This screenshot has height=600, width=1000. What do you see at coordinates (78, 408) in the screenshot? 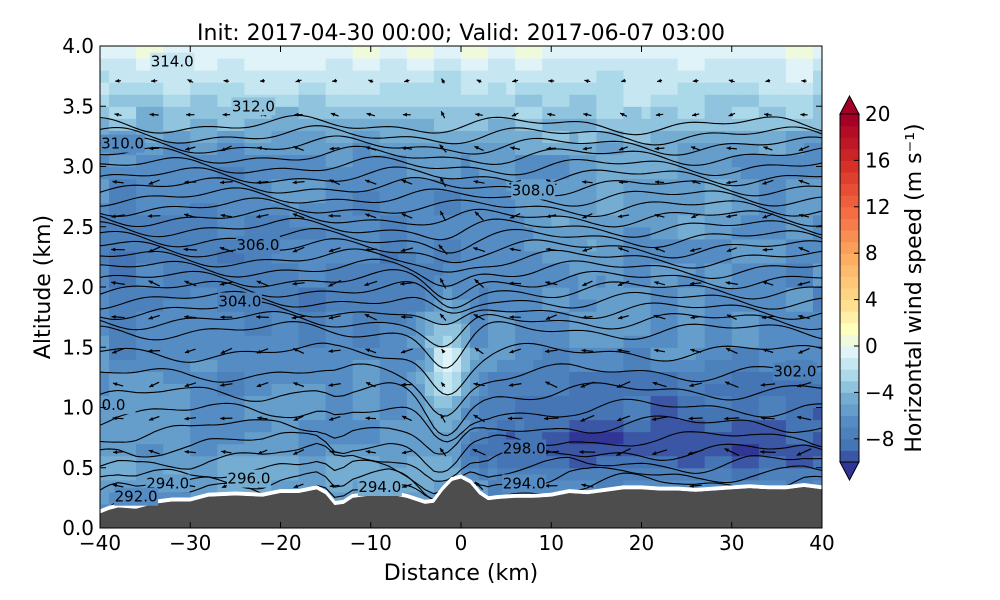
I see `y-tick-label: 1.0` at bounding box center [78, 408].